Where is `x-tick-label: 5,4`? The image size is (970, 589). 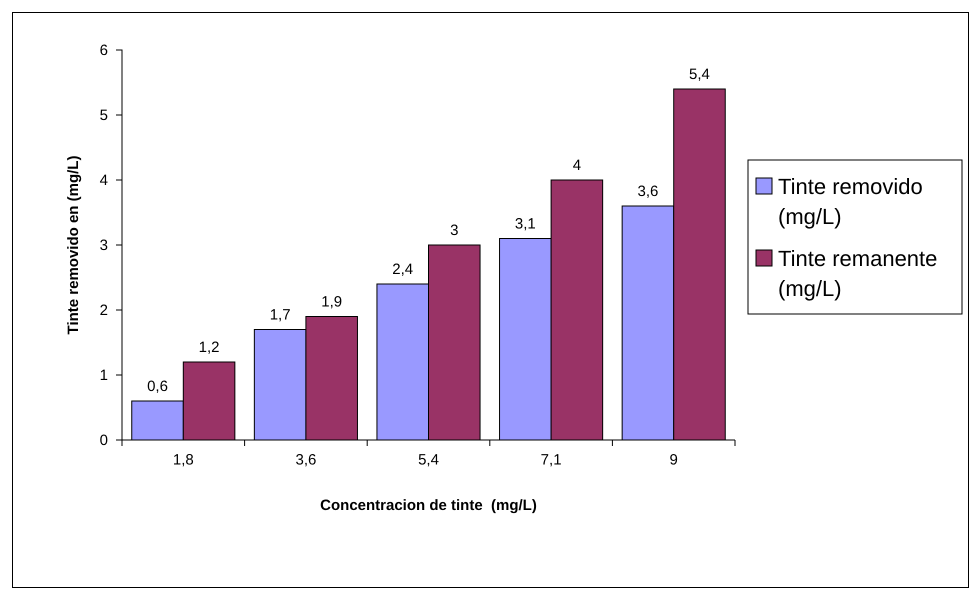
x-tick-label: 5,4 is located at coordinates (428, 460).